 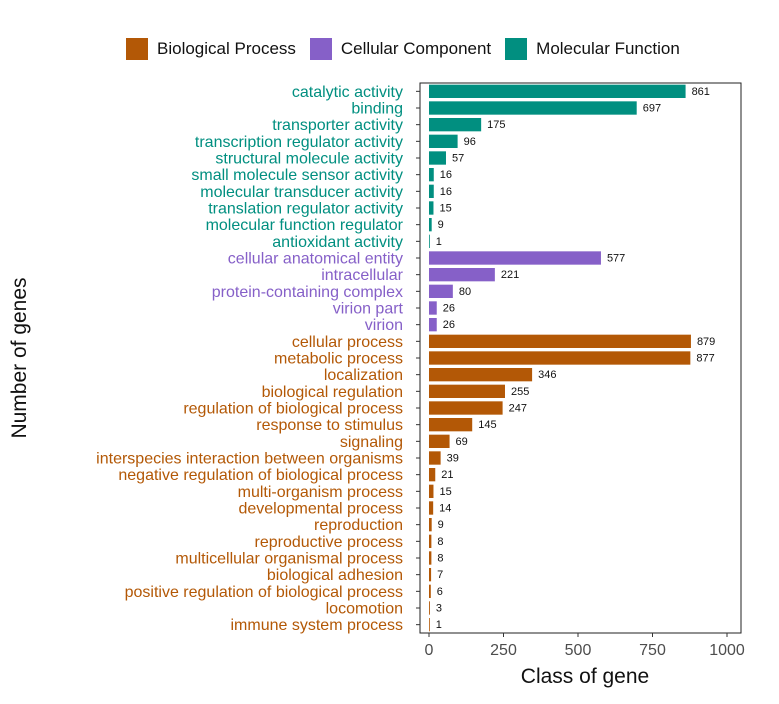 What do you see at coordinates (362, 275) in the screenshot?
I see `y-tick-label: intracellular` at bounding box center [362, 275].